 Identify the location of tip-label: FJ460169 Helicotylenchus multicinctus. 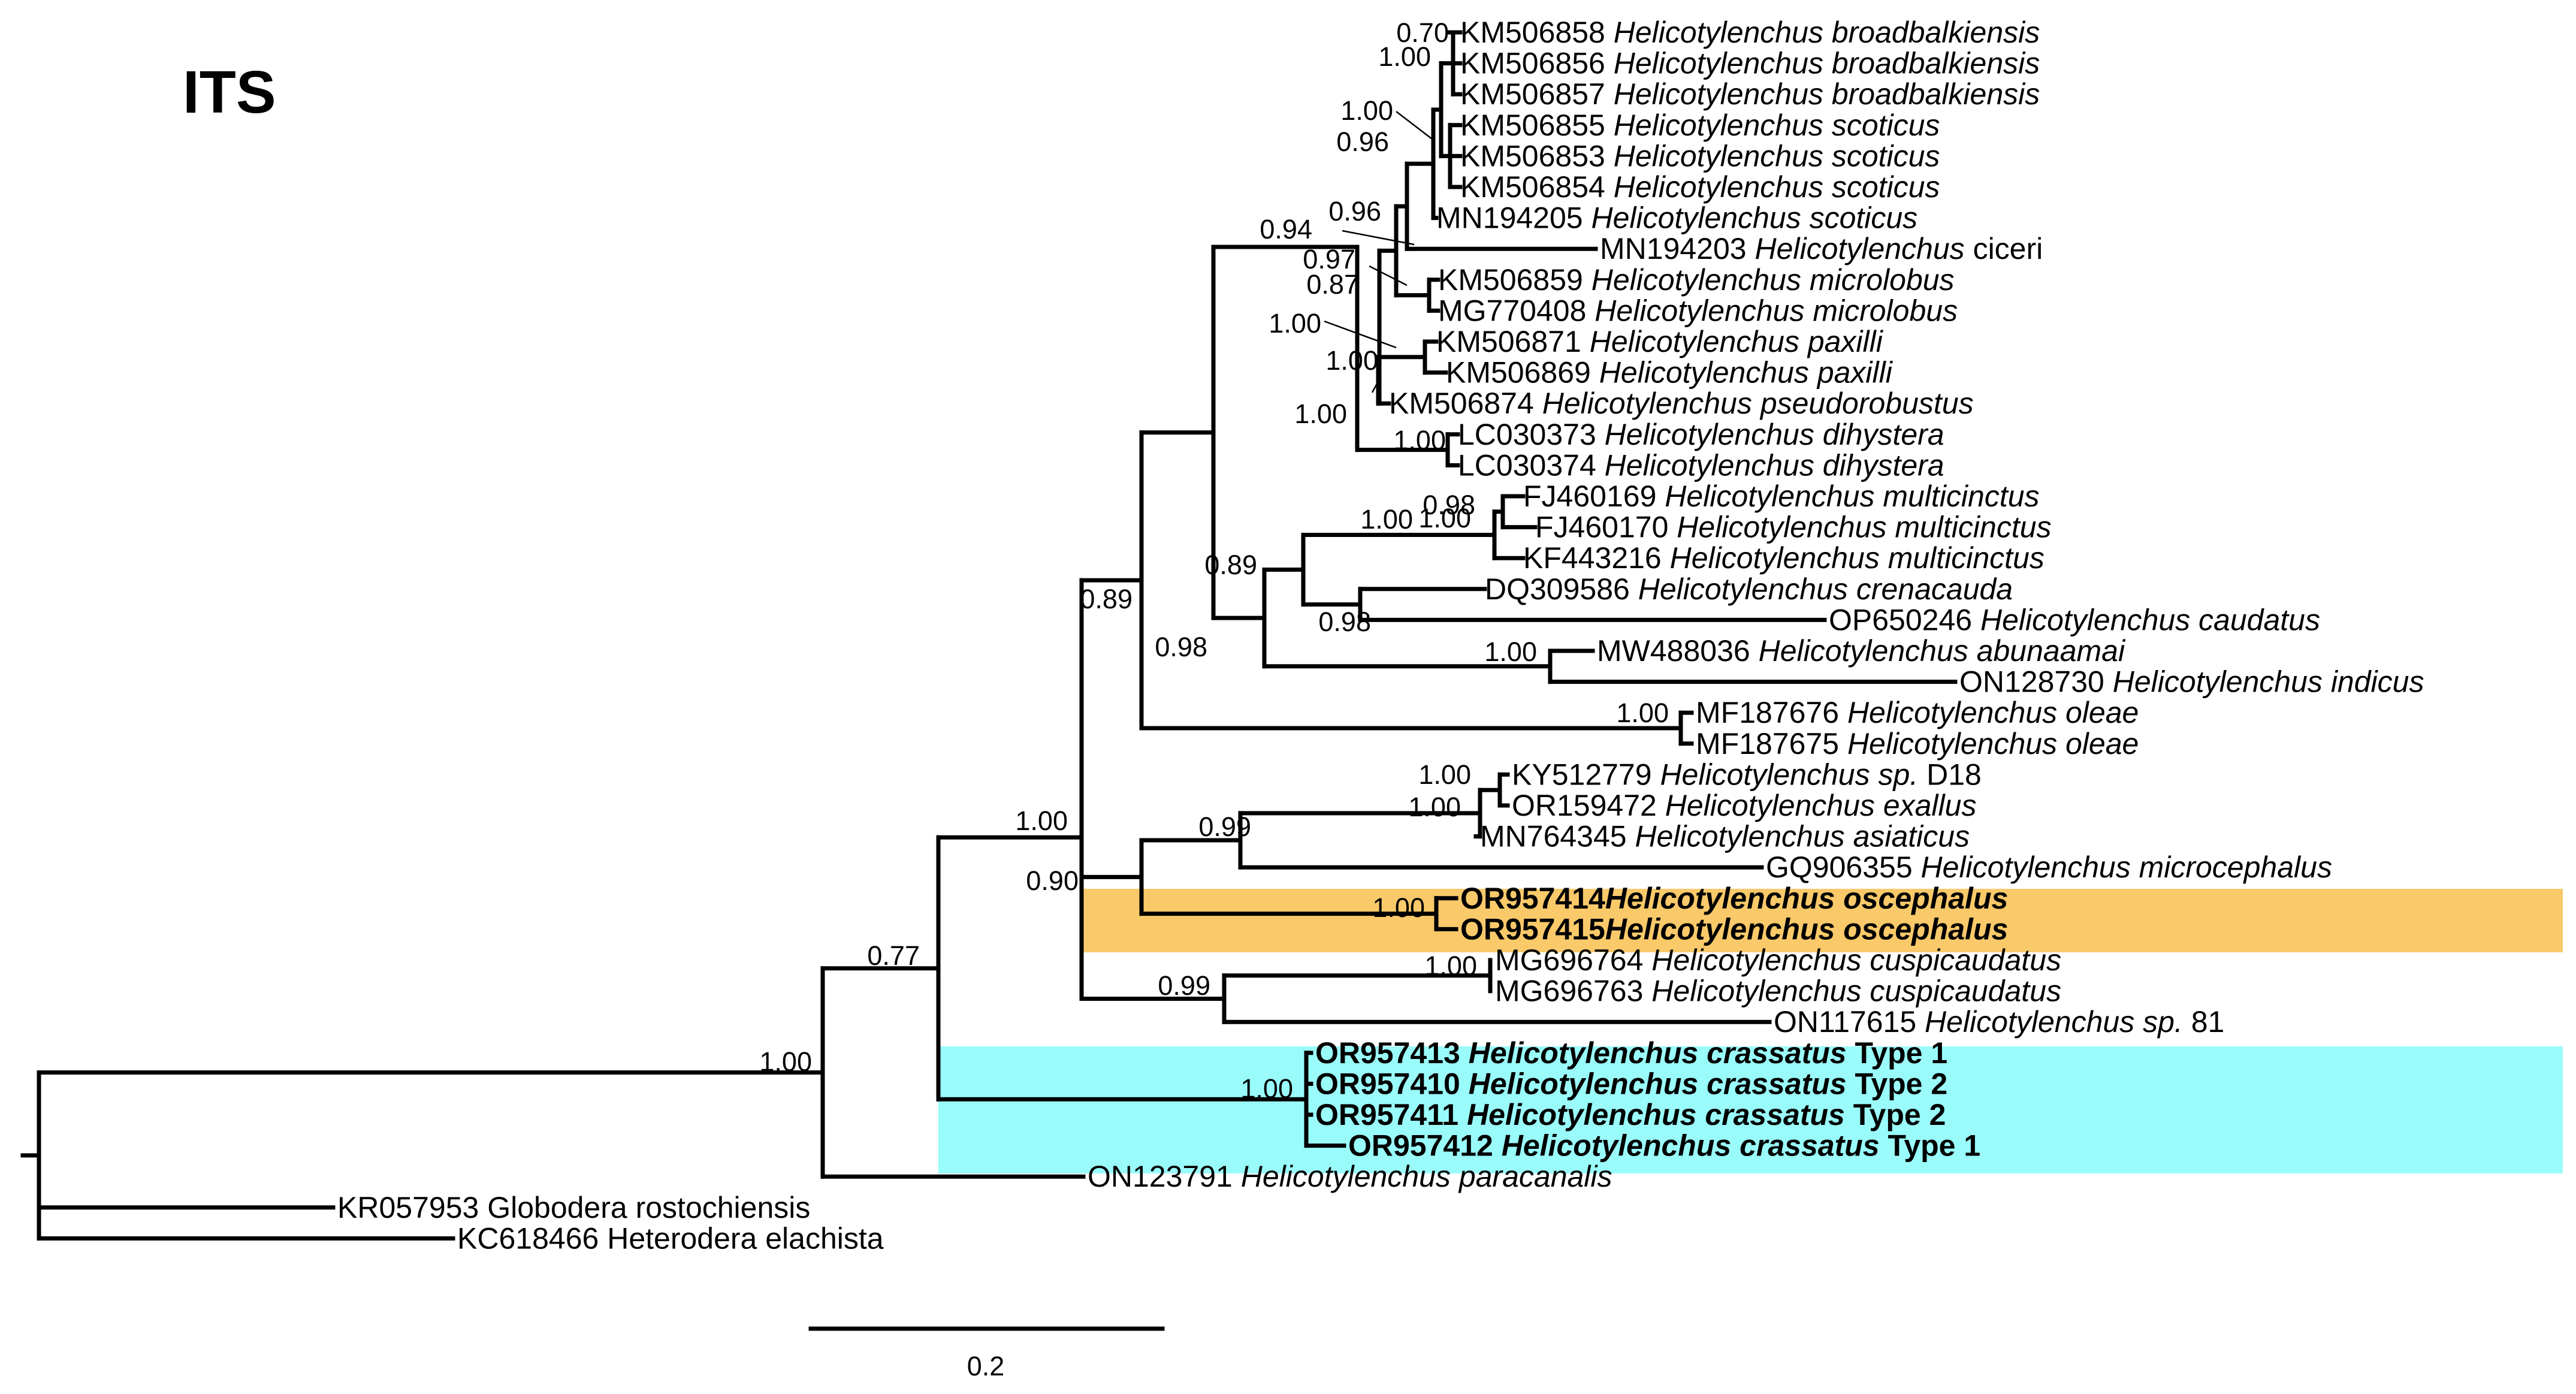
(1782, 496).